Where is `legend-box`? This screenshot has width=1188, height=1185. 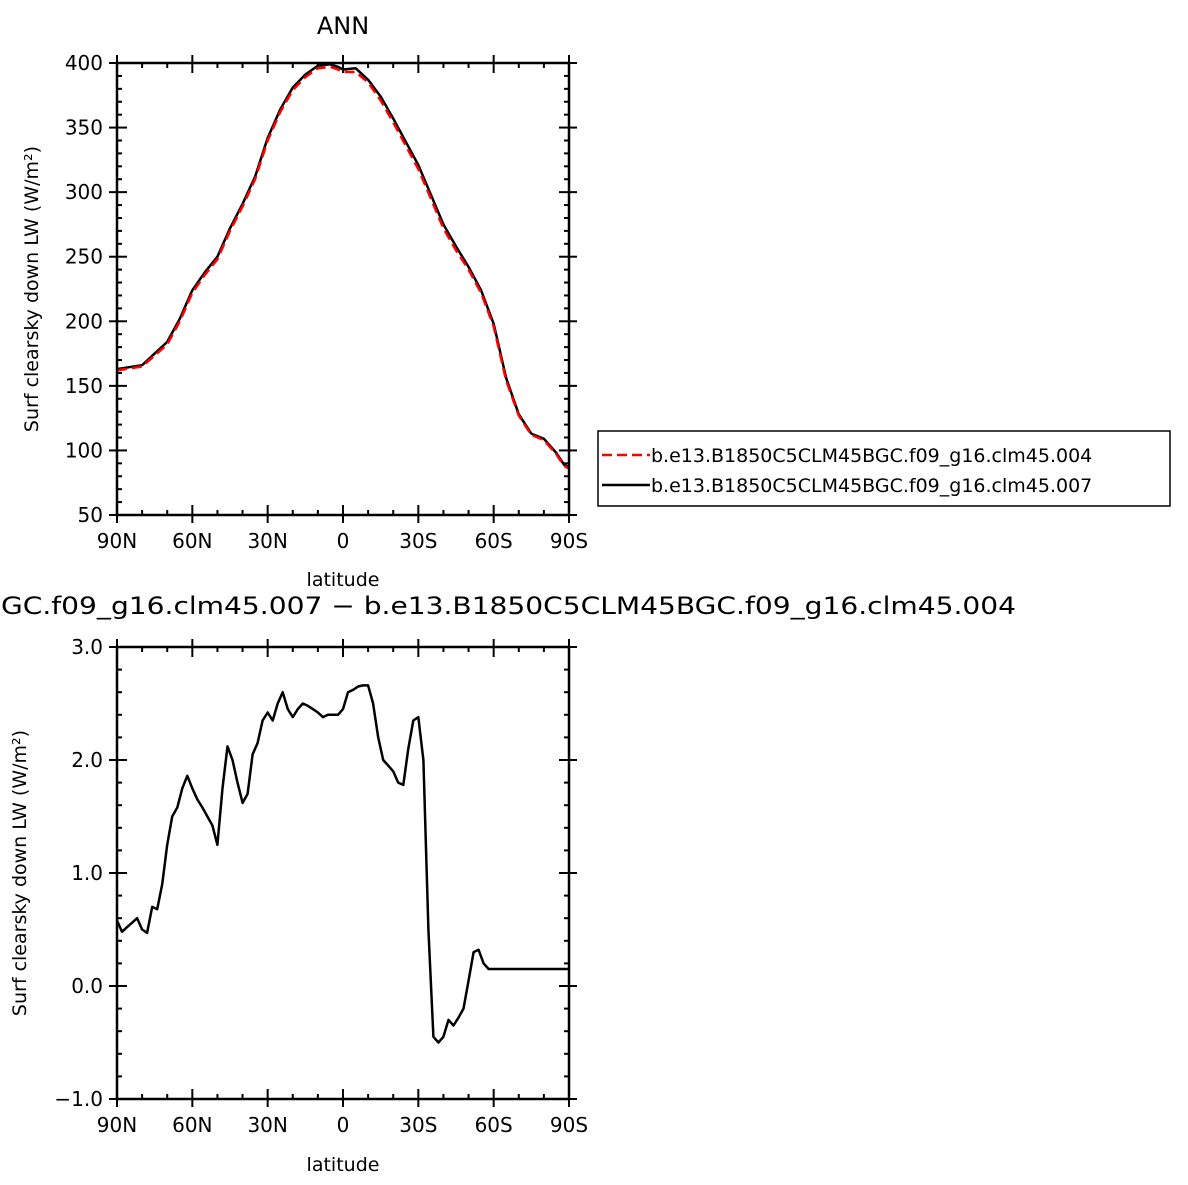
legend-box is located at coordinates (884, 468).